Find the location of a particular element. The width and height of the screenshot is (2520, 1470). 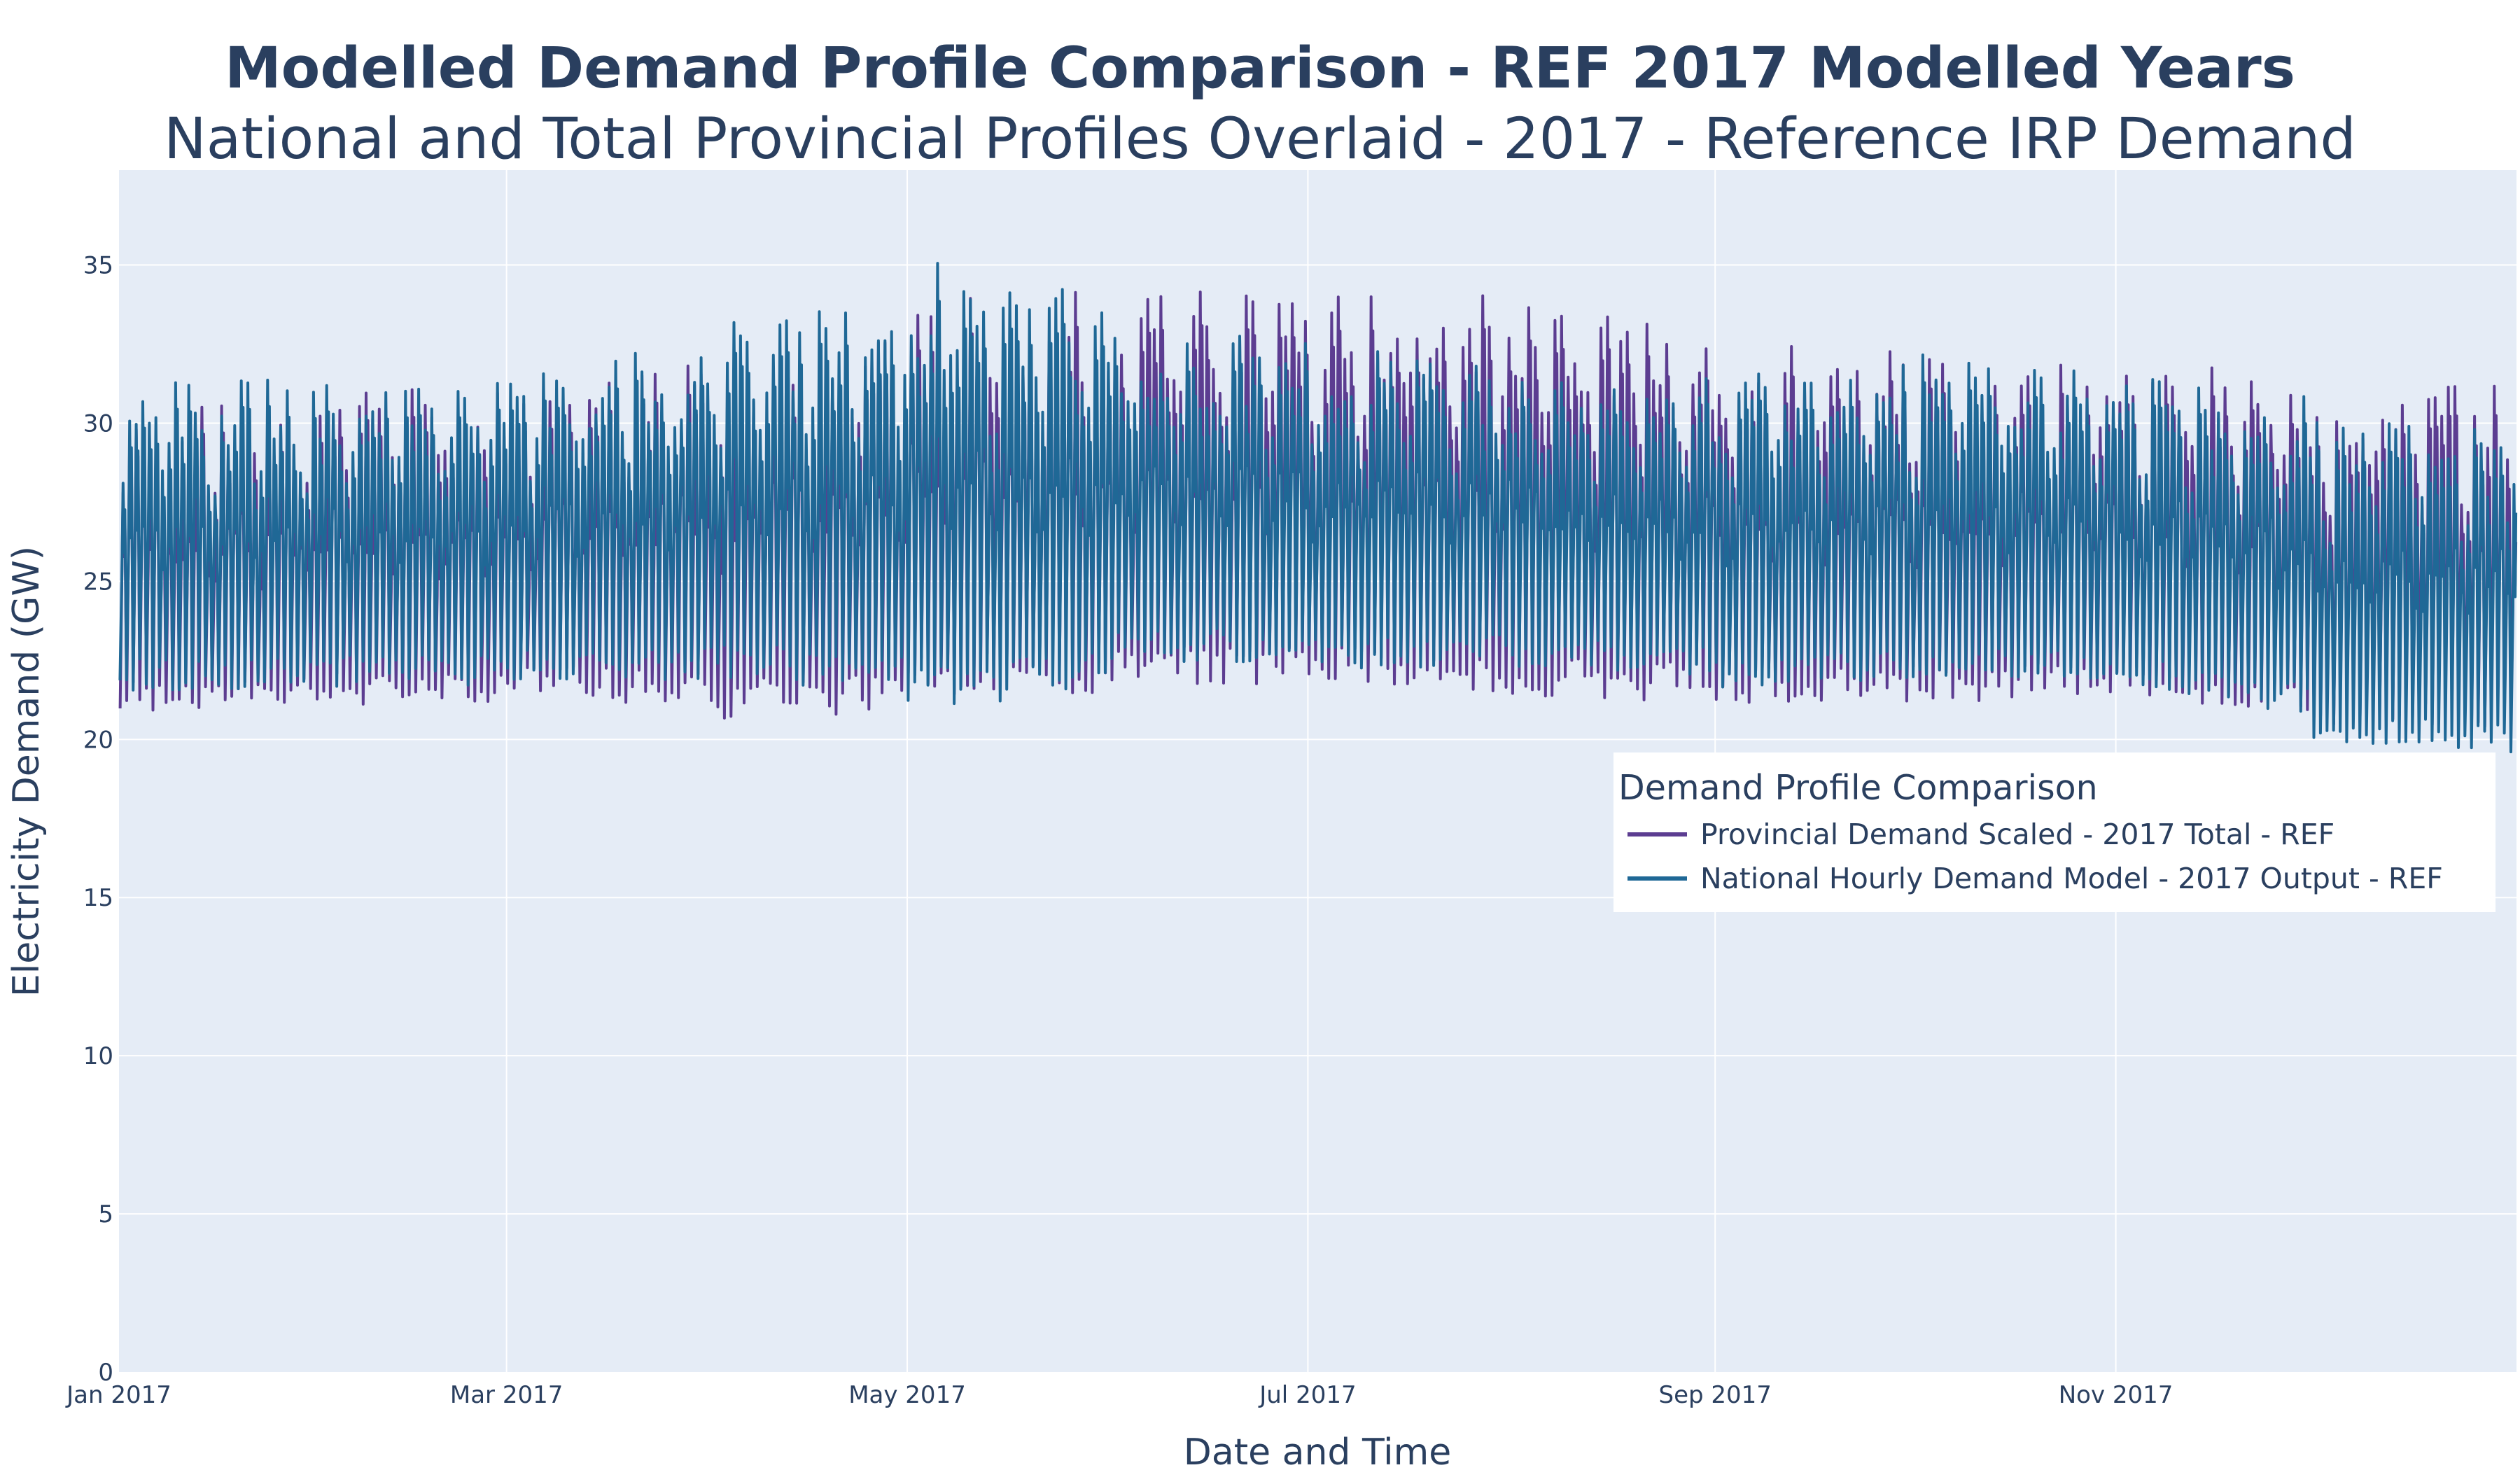

y-tick-label: 15 is located at coordinates (98, 898).